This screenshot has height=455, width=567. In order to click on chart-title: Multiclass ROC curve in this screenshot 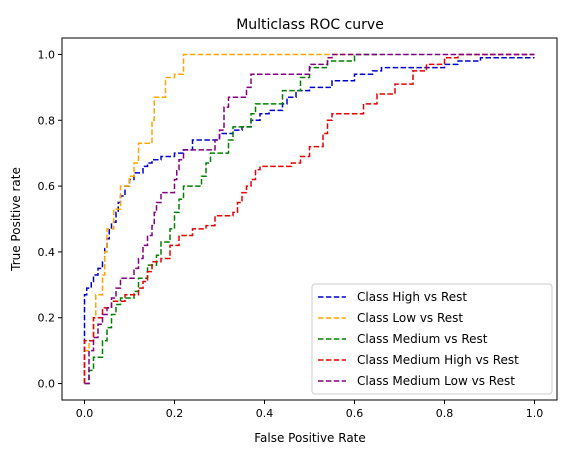, I will do `click(310, 25)`.